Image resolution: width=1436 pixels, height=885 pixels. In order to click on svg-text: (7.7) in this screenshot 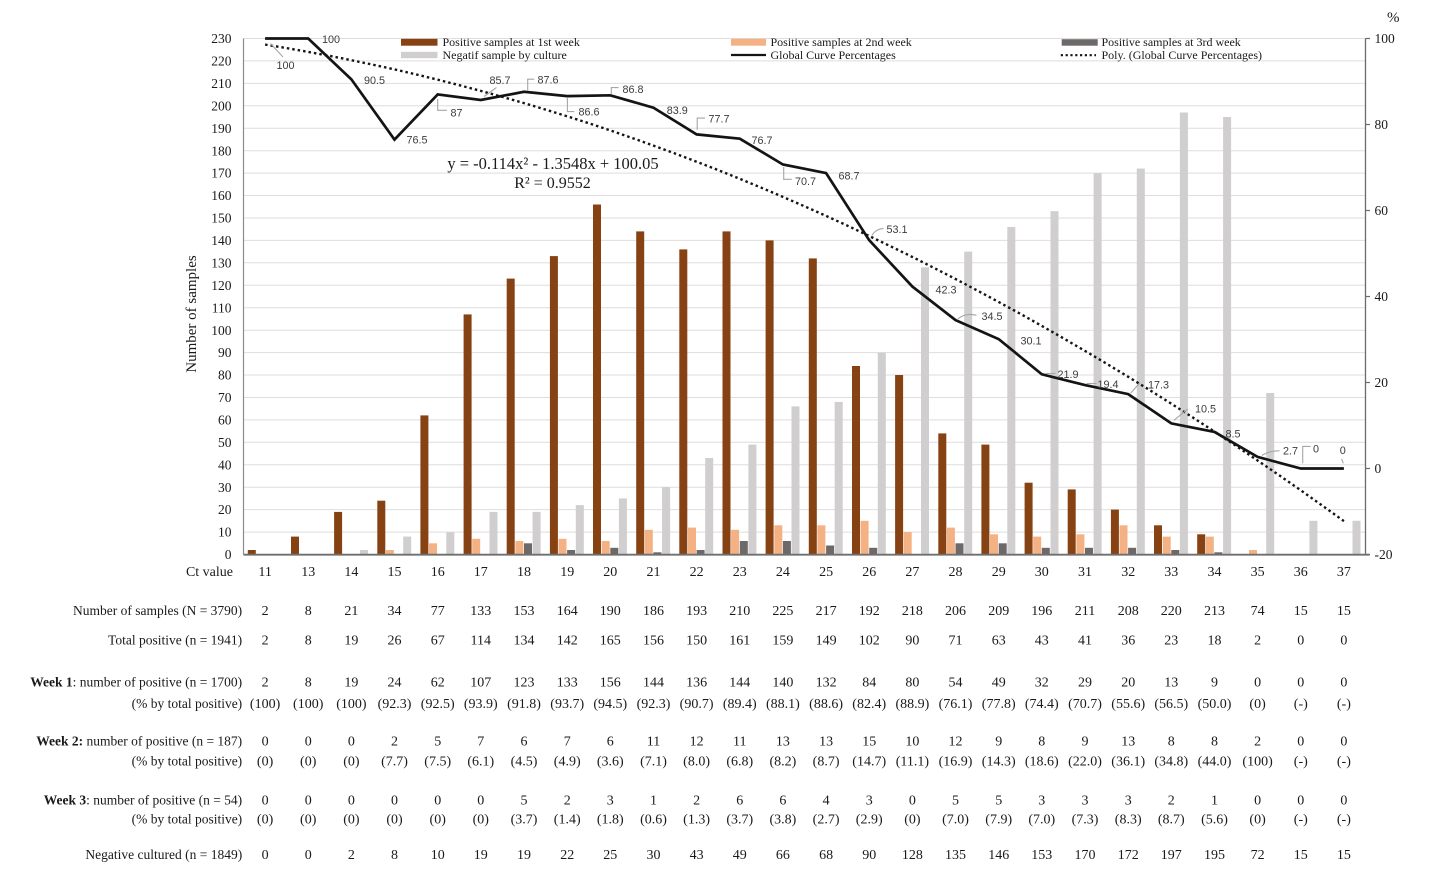, I will do `click(394, 761)`.